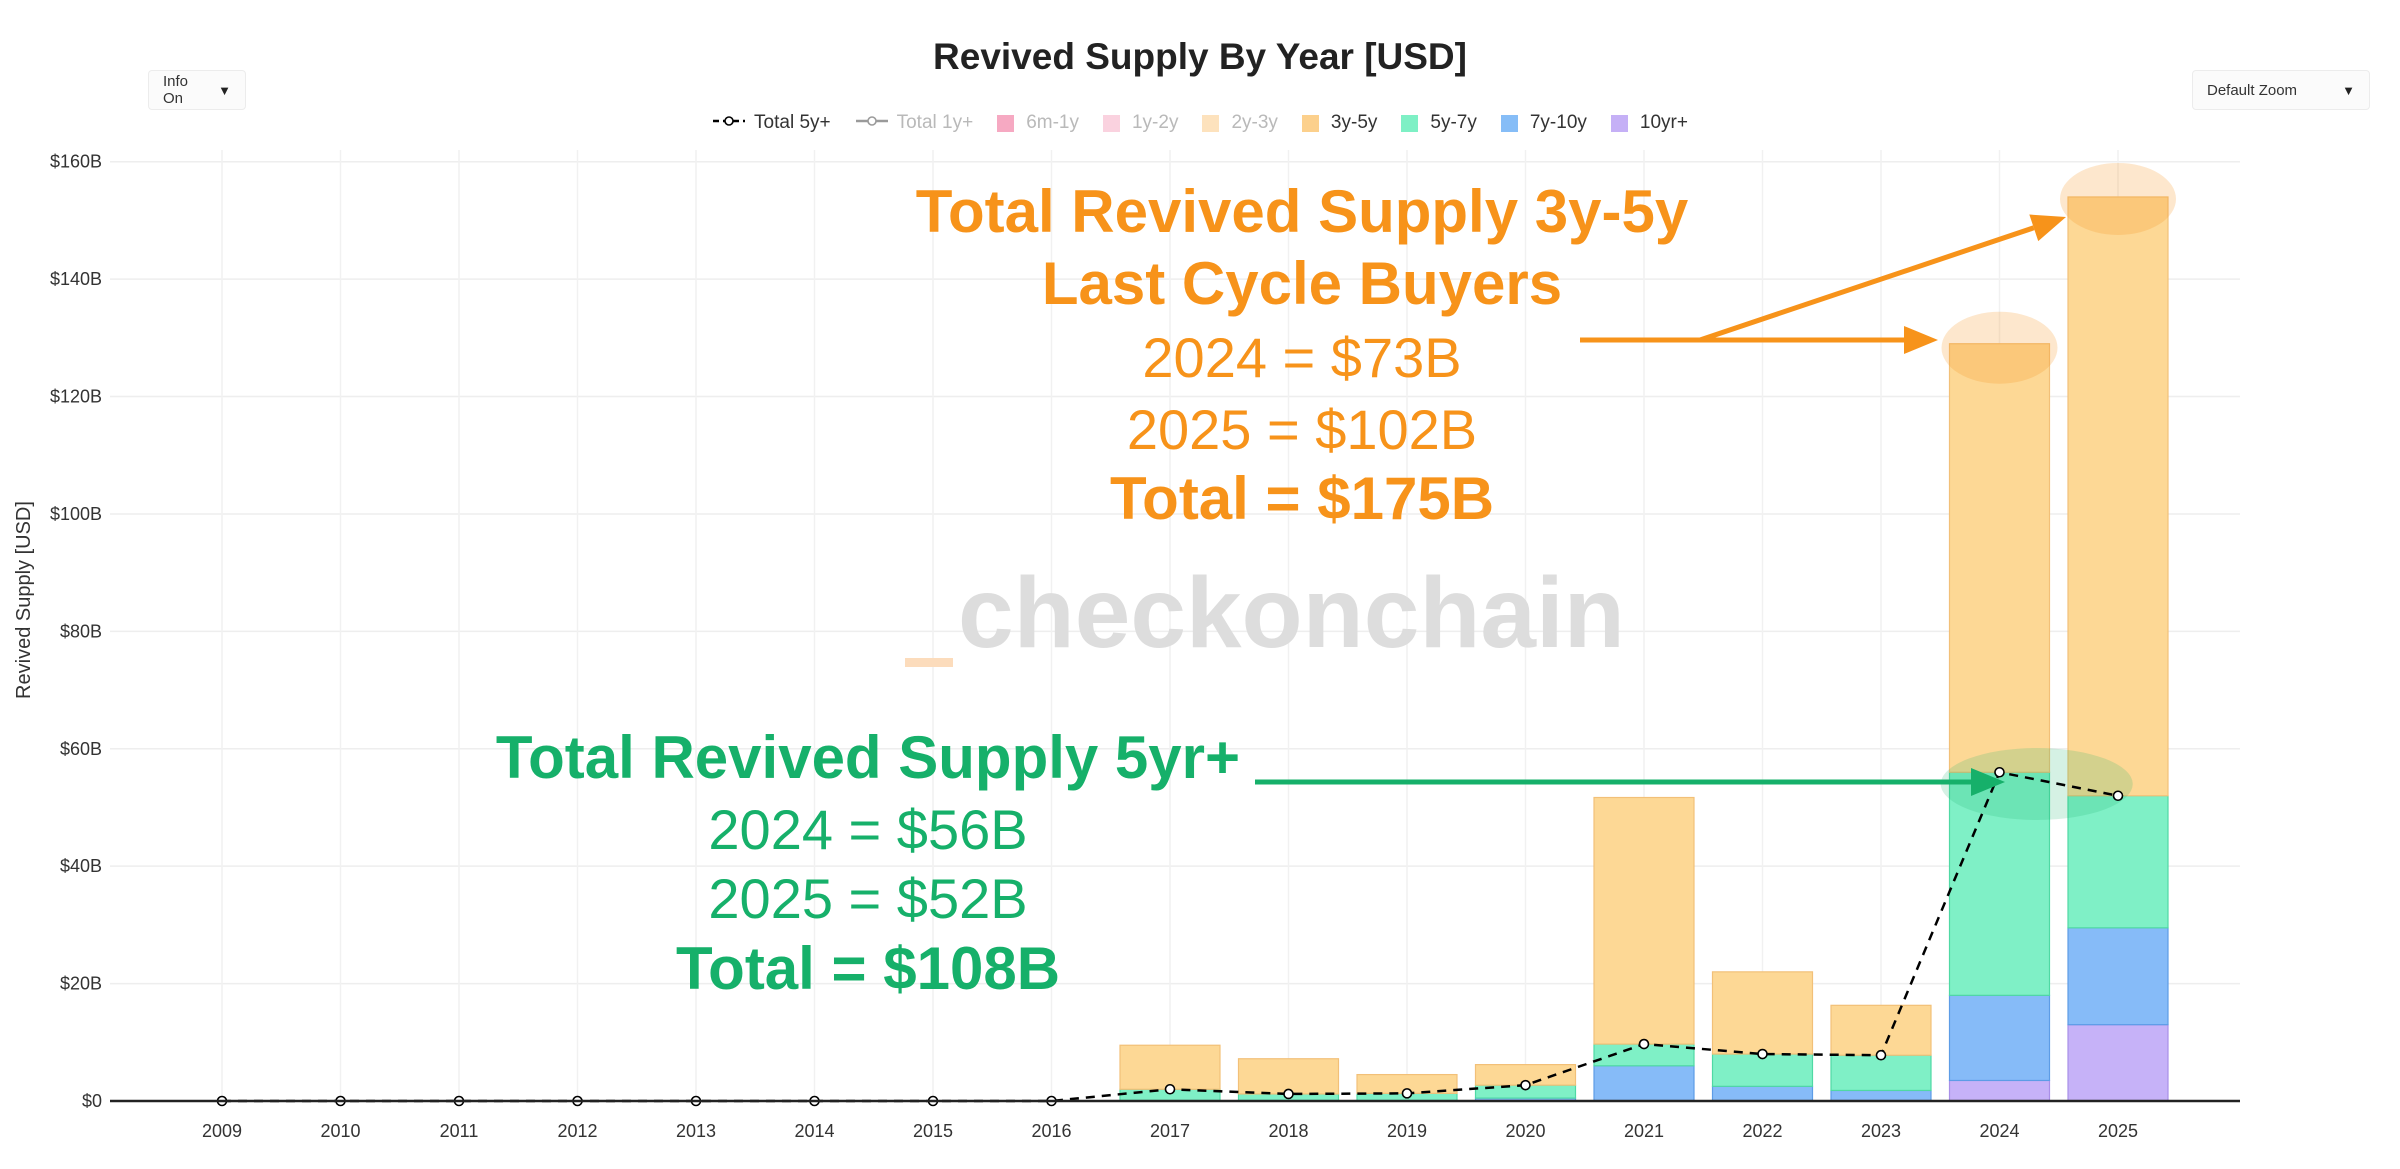  What do you see at coordinates (1558, 122) in the screenshot?
I see `legend-label: 7y-10y` at bounding box center [1558, 122].